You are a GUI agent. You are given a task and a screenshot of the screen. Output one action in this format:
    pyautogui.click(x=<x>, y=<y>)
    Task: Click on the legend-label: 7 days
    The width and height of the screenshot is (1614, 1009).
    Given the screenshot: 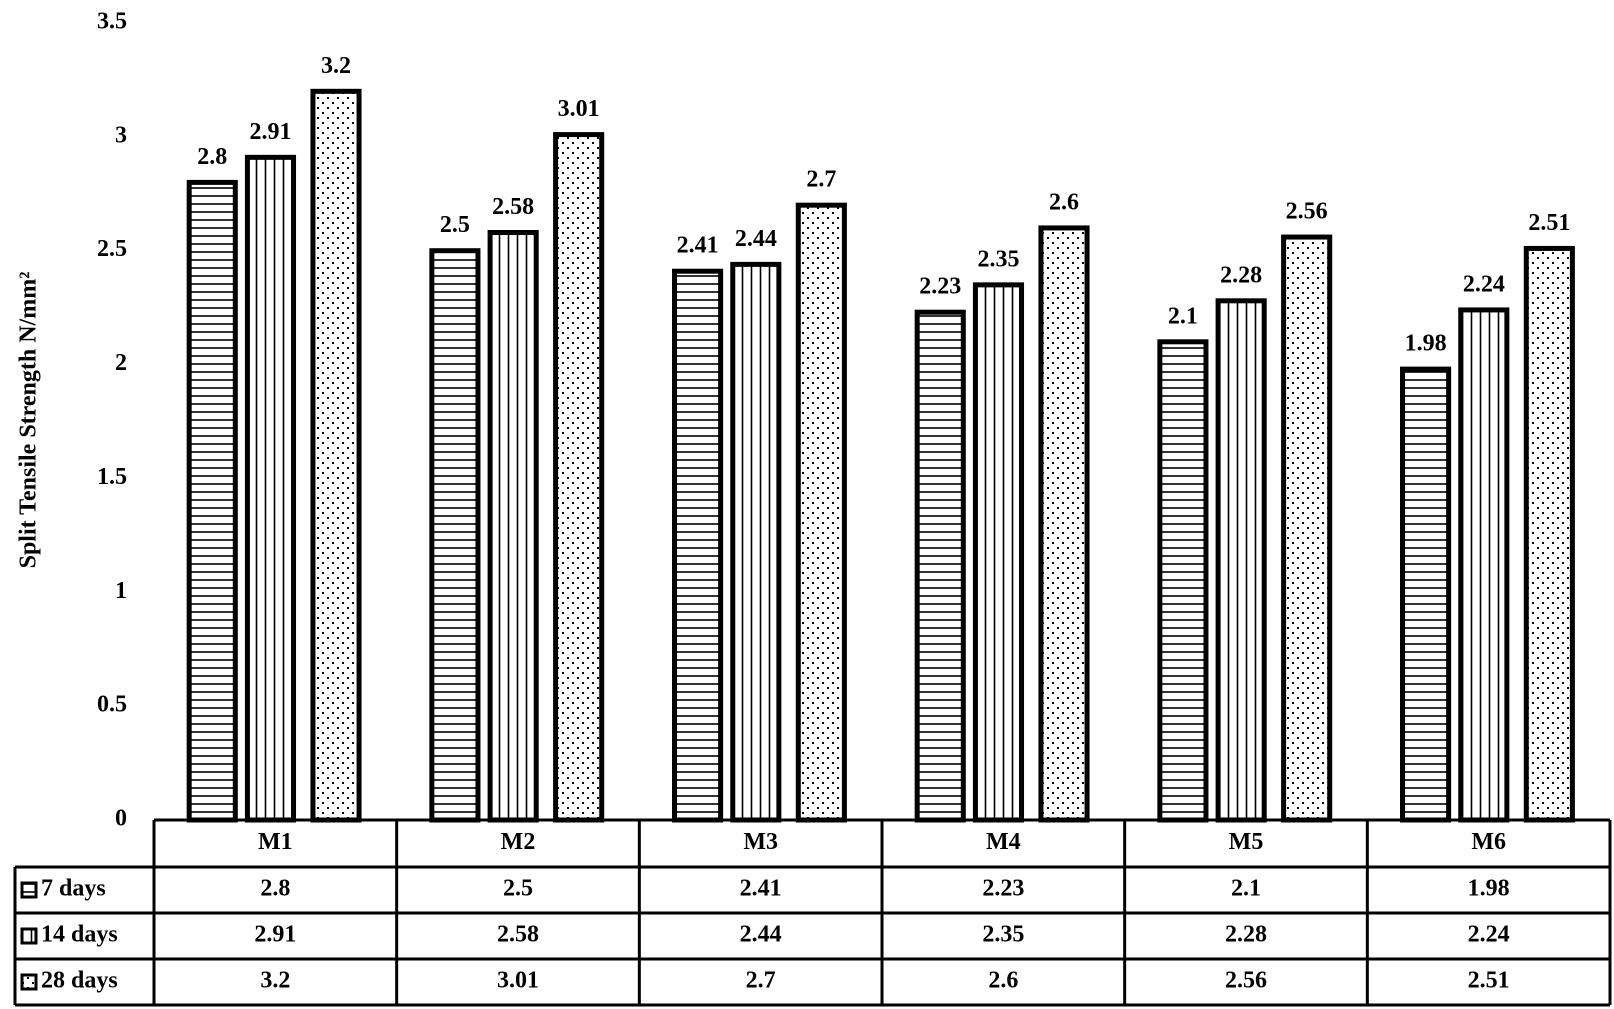 What is the action you would take?
    pyautogui.click(x=73, y=889)
    